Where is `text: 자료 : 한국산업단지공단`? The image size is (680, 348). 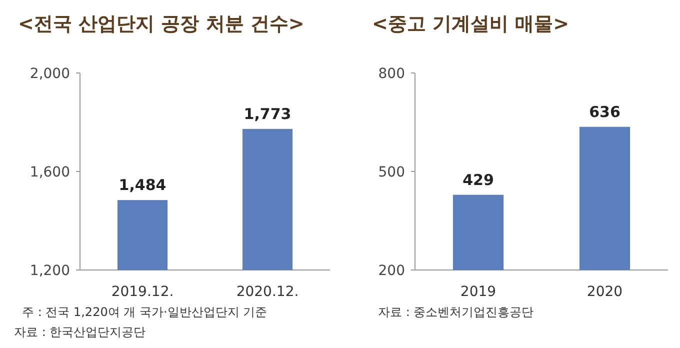
text: 자료 : 한국산업단지공단 is located at coordinates (80, 332).